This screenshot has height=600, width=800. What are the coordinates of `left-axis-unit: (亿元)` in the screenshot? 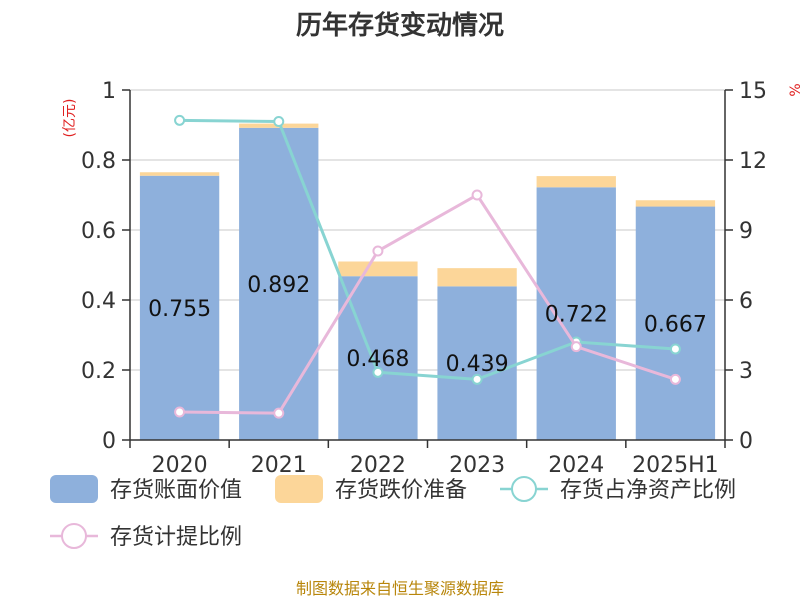 It's located at (70, 118).